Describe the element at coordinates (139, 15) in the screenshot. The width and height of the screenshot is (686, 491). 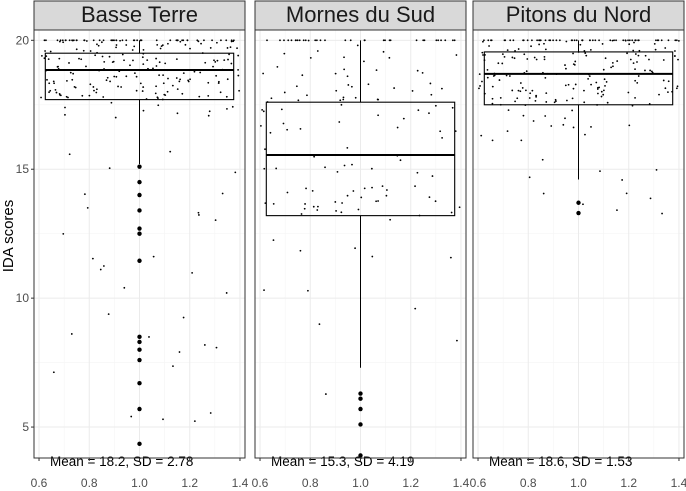
I see `facet-strip` at that location.